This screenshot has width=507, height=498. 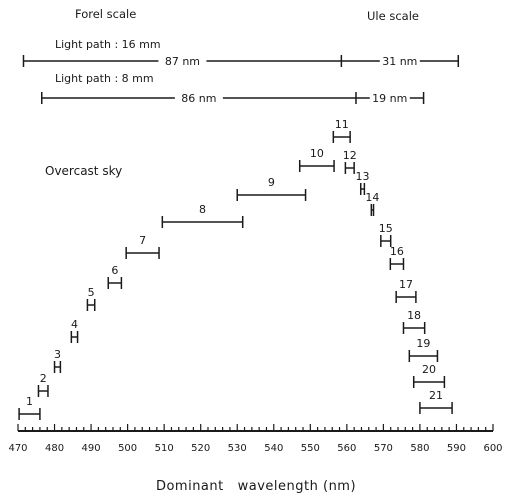 What do you see at coordinates (200, 448) in the screenshot?
I see `x-tick-label: 520` at bounding box center [200, 448].